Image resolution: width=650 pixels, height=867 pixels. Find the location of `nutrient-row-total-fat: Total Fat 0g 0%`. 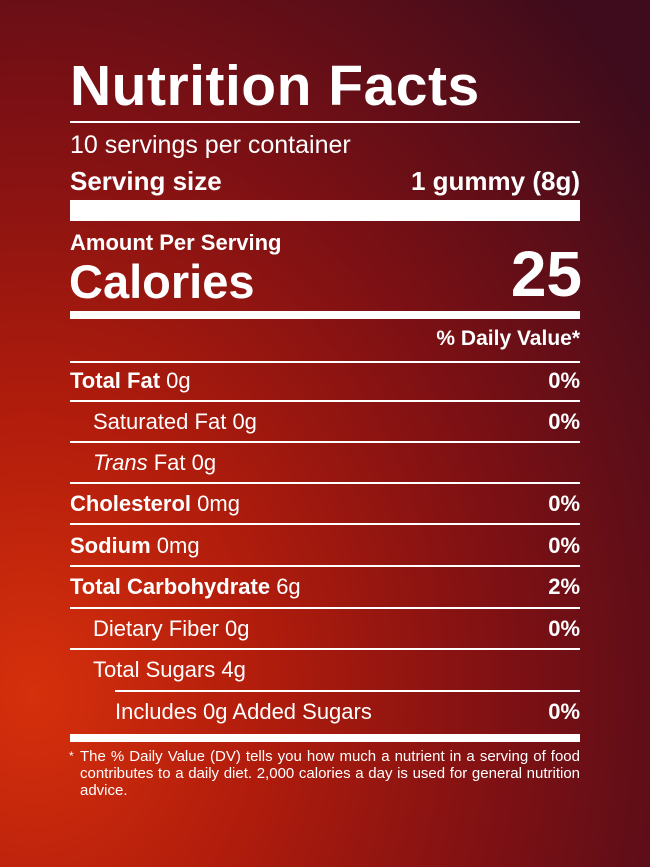

nutrient-row-total-fat: Total Fat 0g 0% is located at coordinates (325, 380).